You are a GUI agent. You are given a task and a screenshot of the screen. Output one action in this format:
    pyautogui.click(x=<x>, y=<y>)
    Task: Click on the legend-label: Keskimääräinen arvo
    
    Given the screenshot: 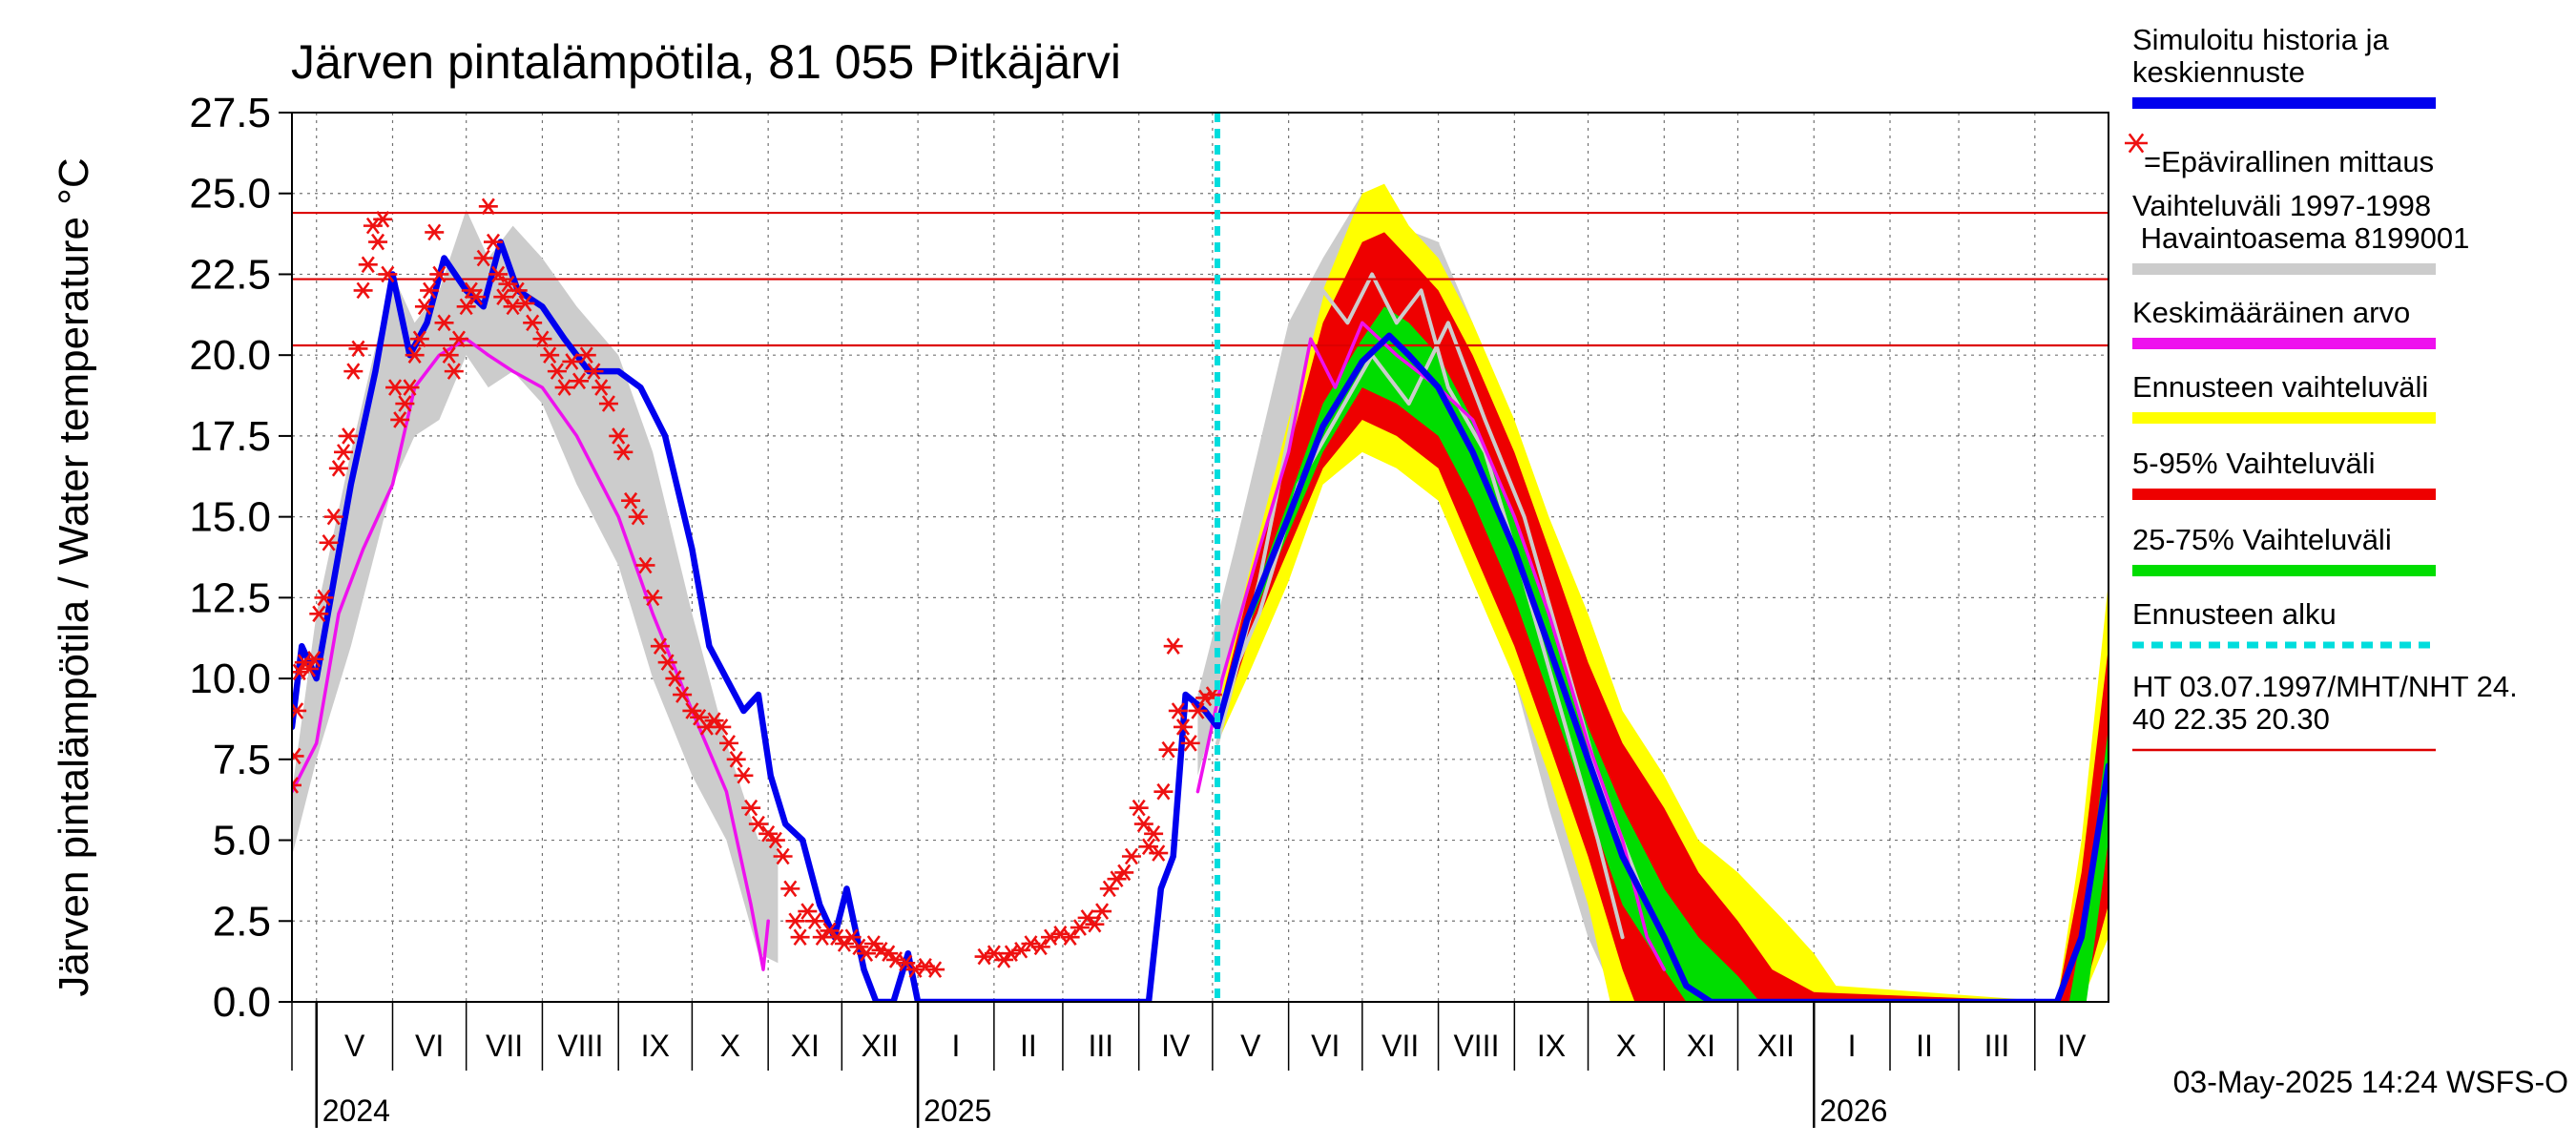 What is the action you would take?
    pyautogui.click(x=2271, y=312)
    